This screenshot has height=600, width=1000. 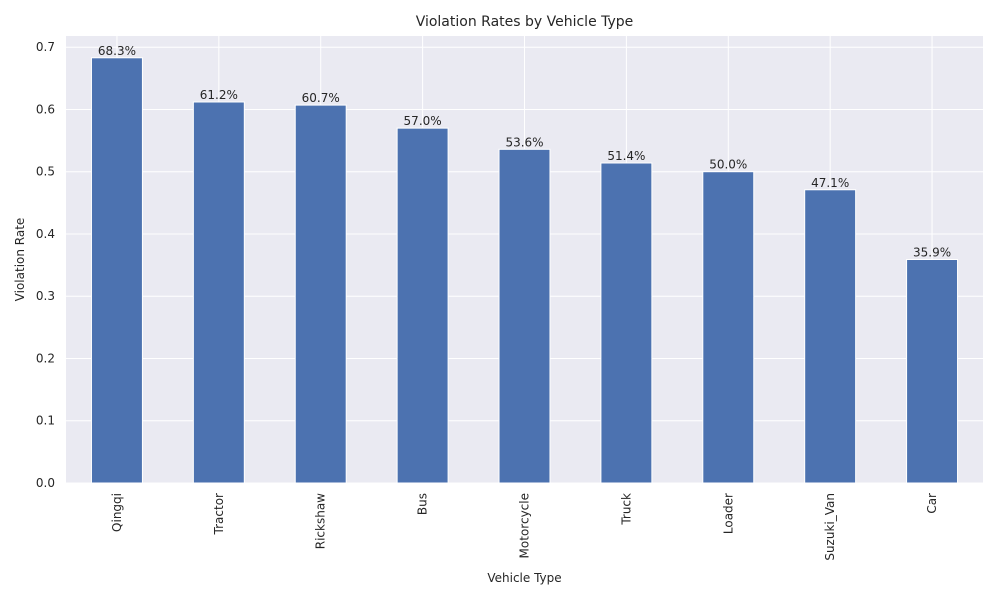 What do you see at coordinates (45, 421) in the screenshot?
I see `y-tick-label: 0.1` at bounding box center [45, 421].